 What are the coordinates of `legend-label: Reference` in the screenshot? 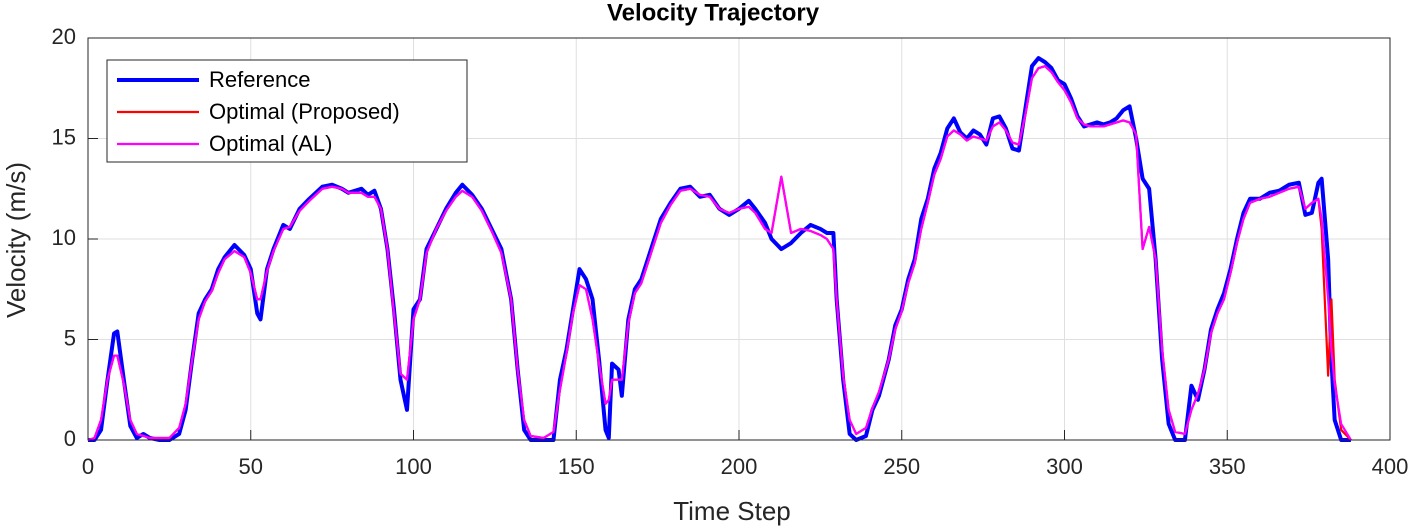 It's located at (260, 79).